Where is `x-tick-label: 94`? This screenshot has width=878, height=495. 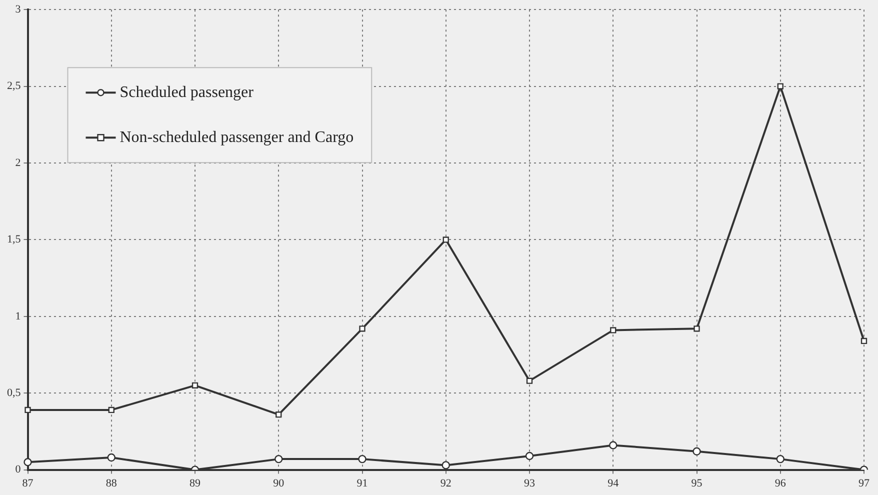 x-tick-label: 94 is located at coordinates (614, 483).